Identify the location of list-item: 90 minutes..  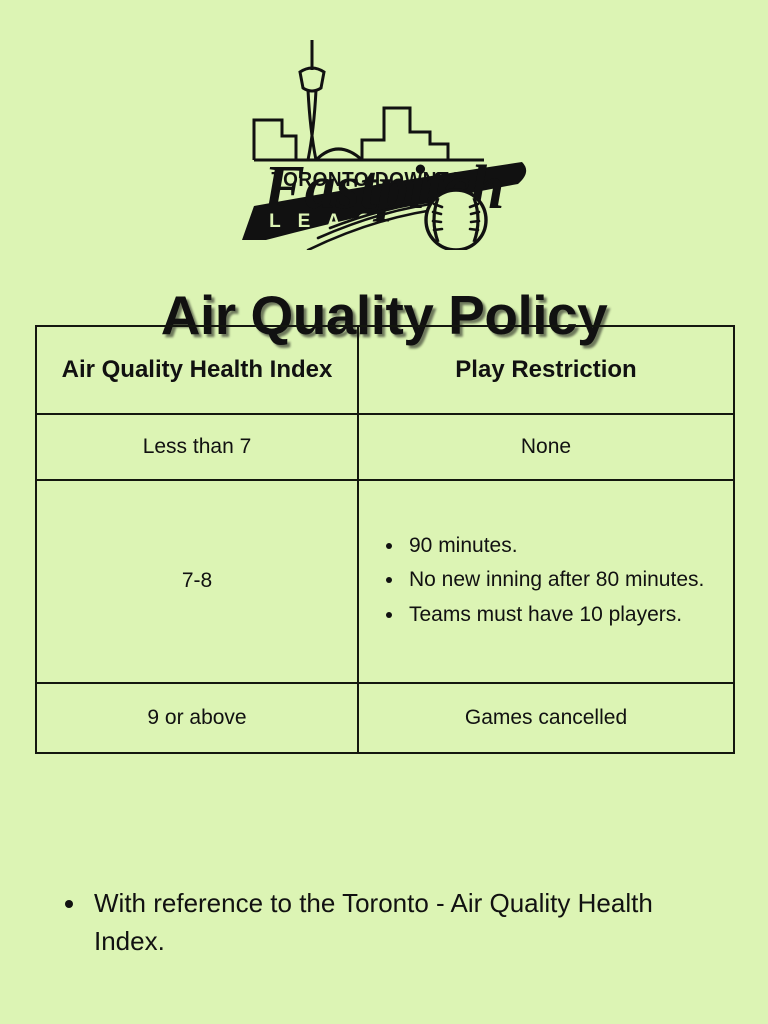
(562, 546).